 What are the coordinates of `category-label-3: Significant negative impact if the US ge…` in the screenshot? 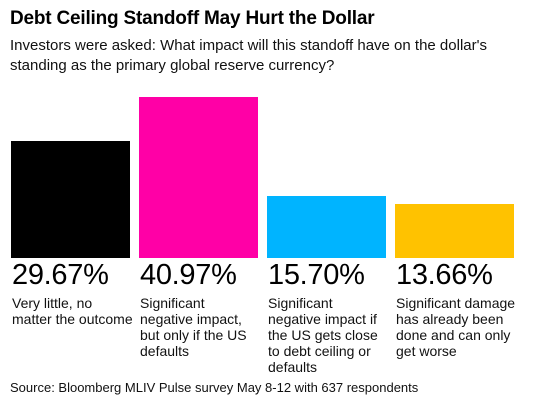 It's located at (323, 335).